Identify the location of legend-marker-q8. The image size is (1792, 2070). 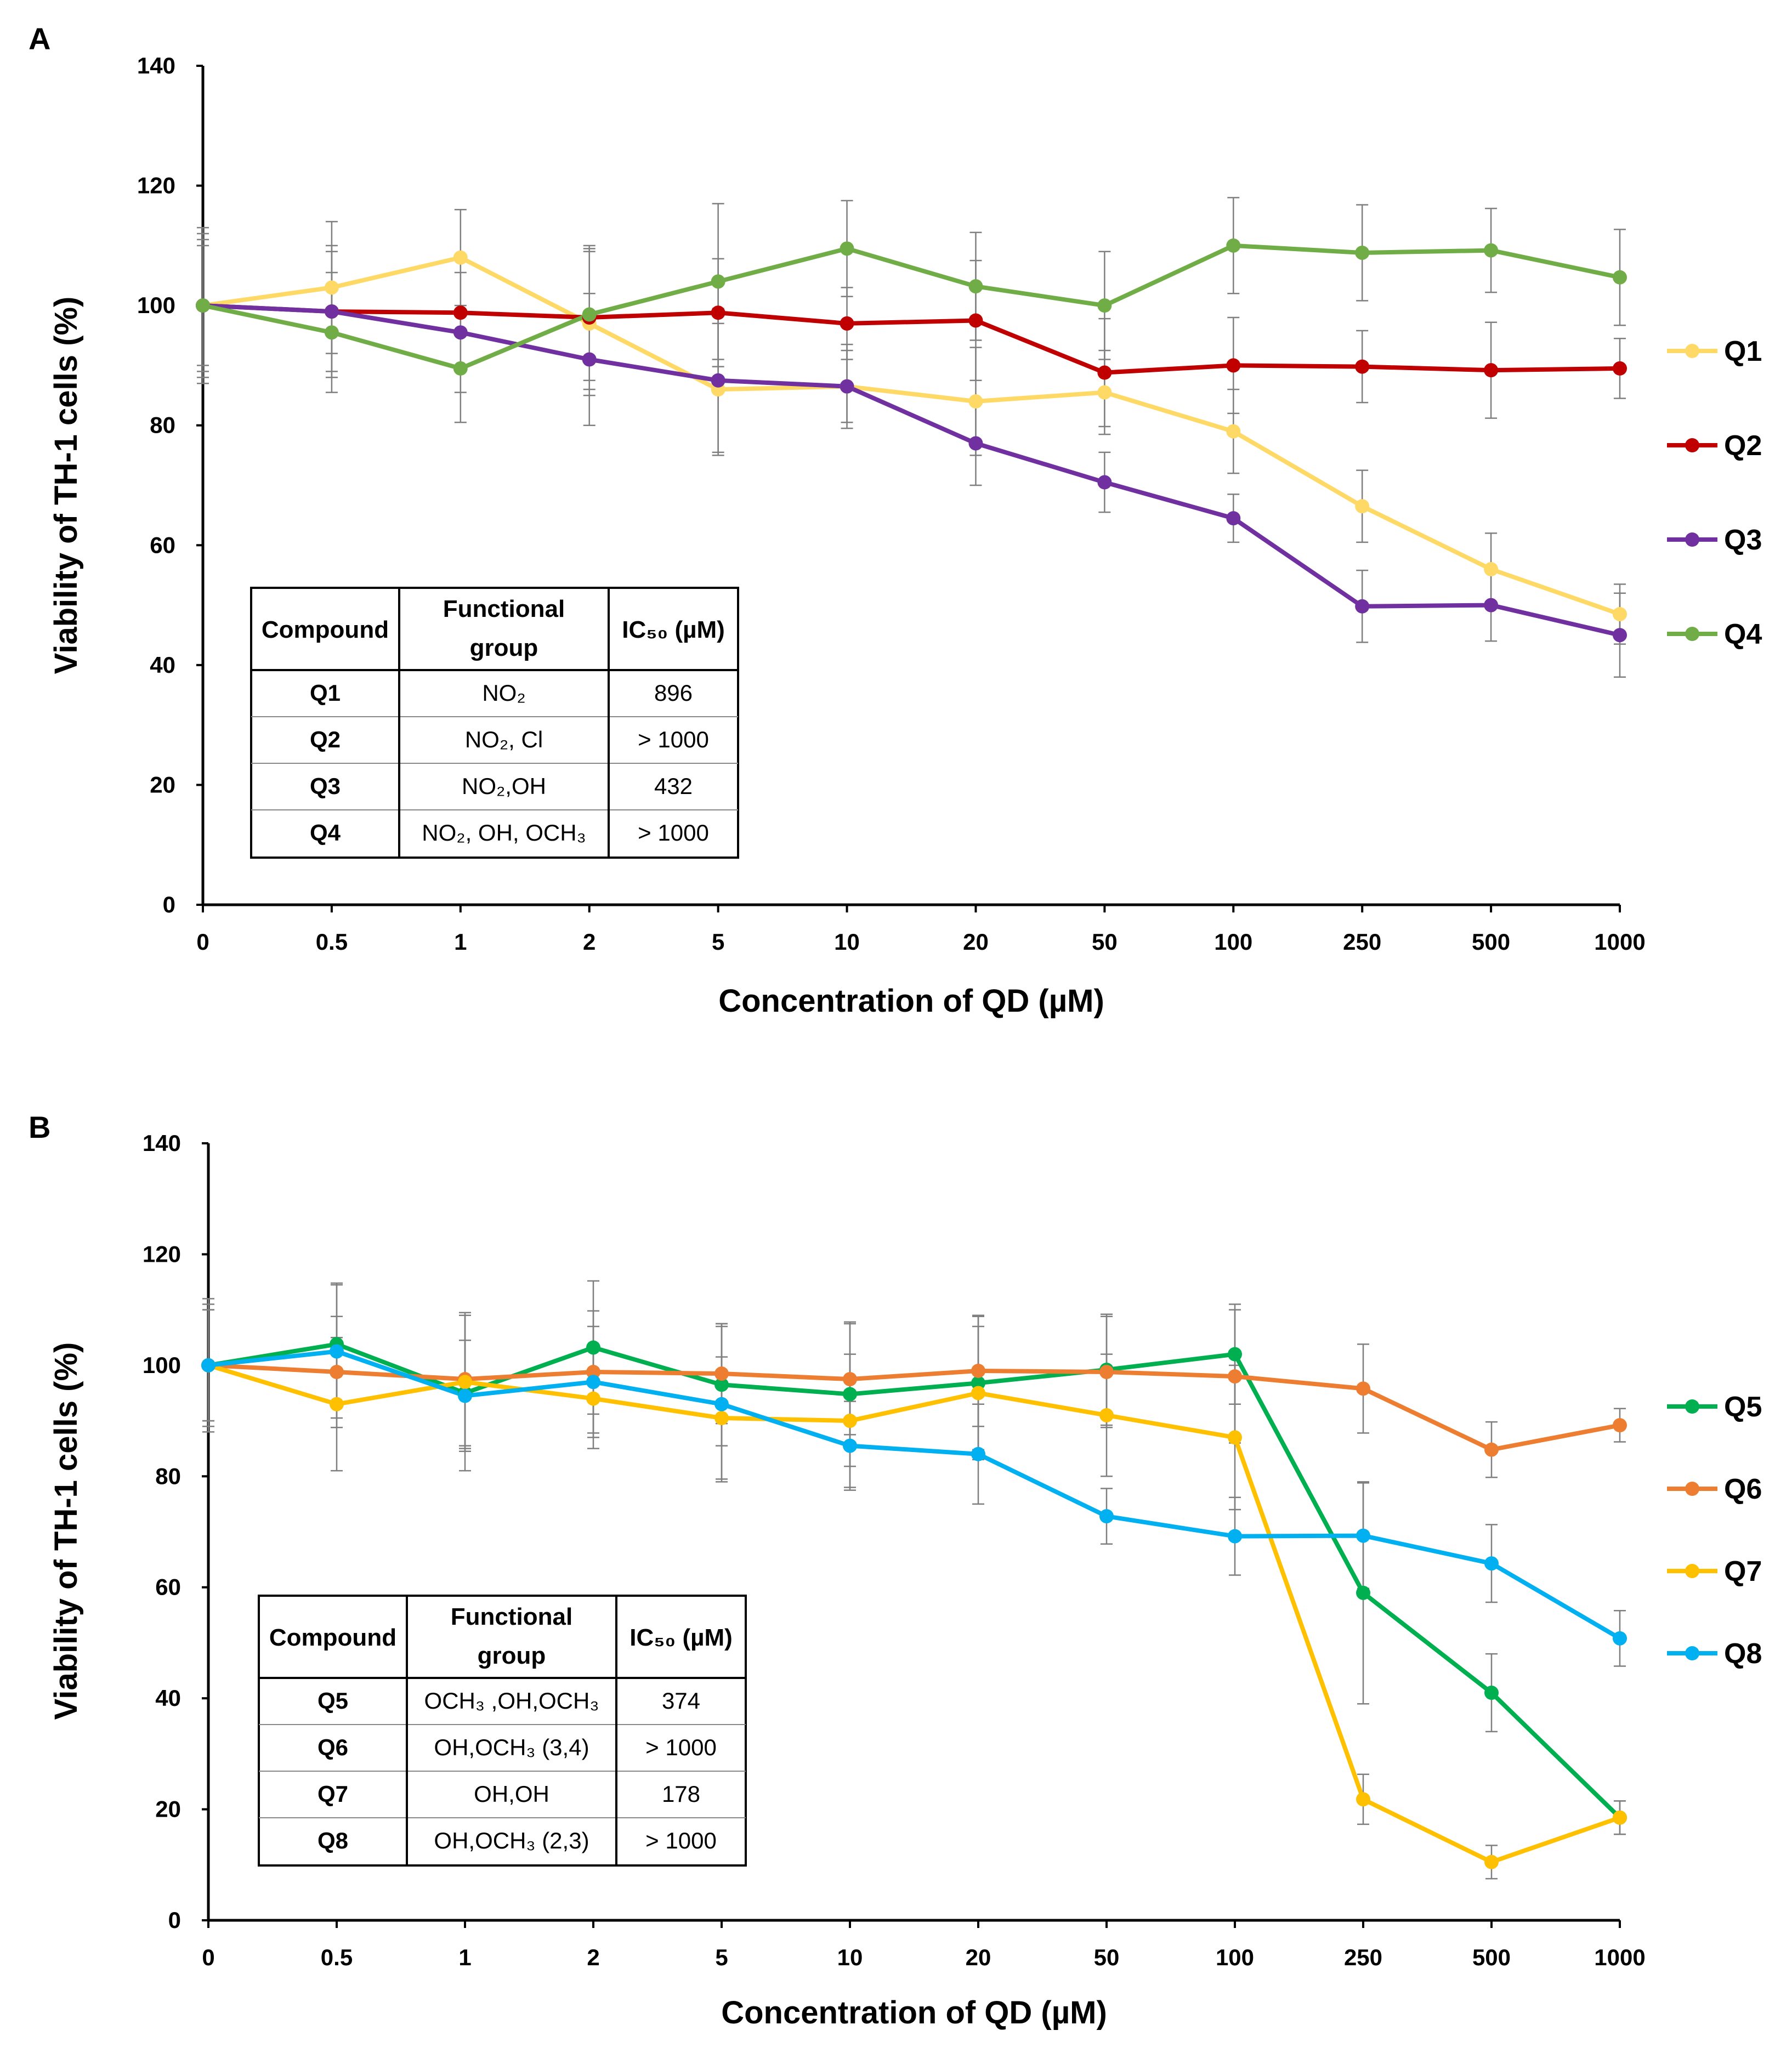
(1692, 1653).